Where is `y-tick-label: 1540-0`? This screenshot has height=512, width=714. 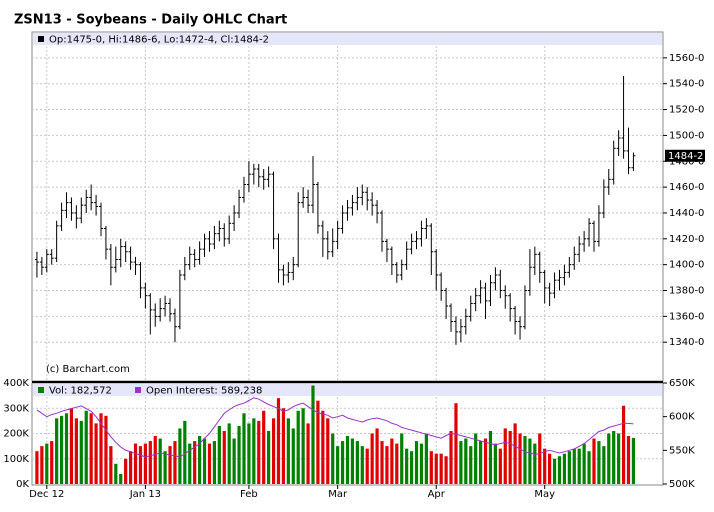 y-tick-label: 1540-0 is located at coordinates (686, 84).